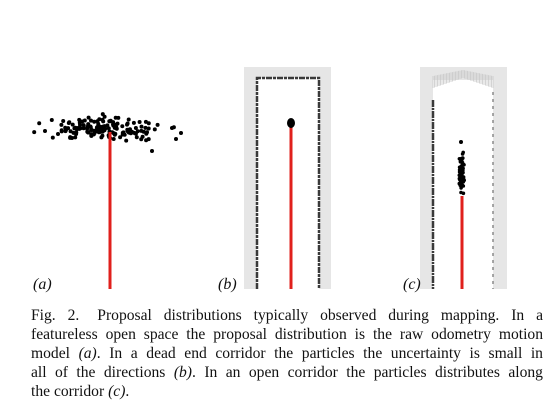 The width and height of the screenshot is (557, 413). I want to click on particle-cluster-c, so click(462, 168).